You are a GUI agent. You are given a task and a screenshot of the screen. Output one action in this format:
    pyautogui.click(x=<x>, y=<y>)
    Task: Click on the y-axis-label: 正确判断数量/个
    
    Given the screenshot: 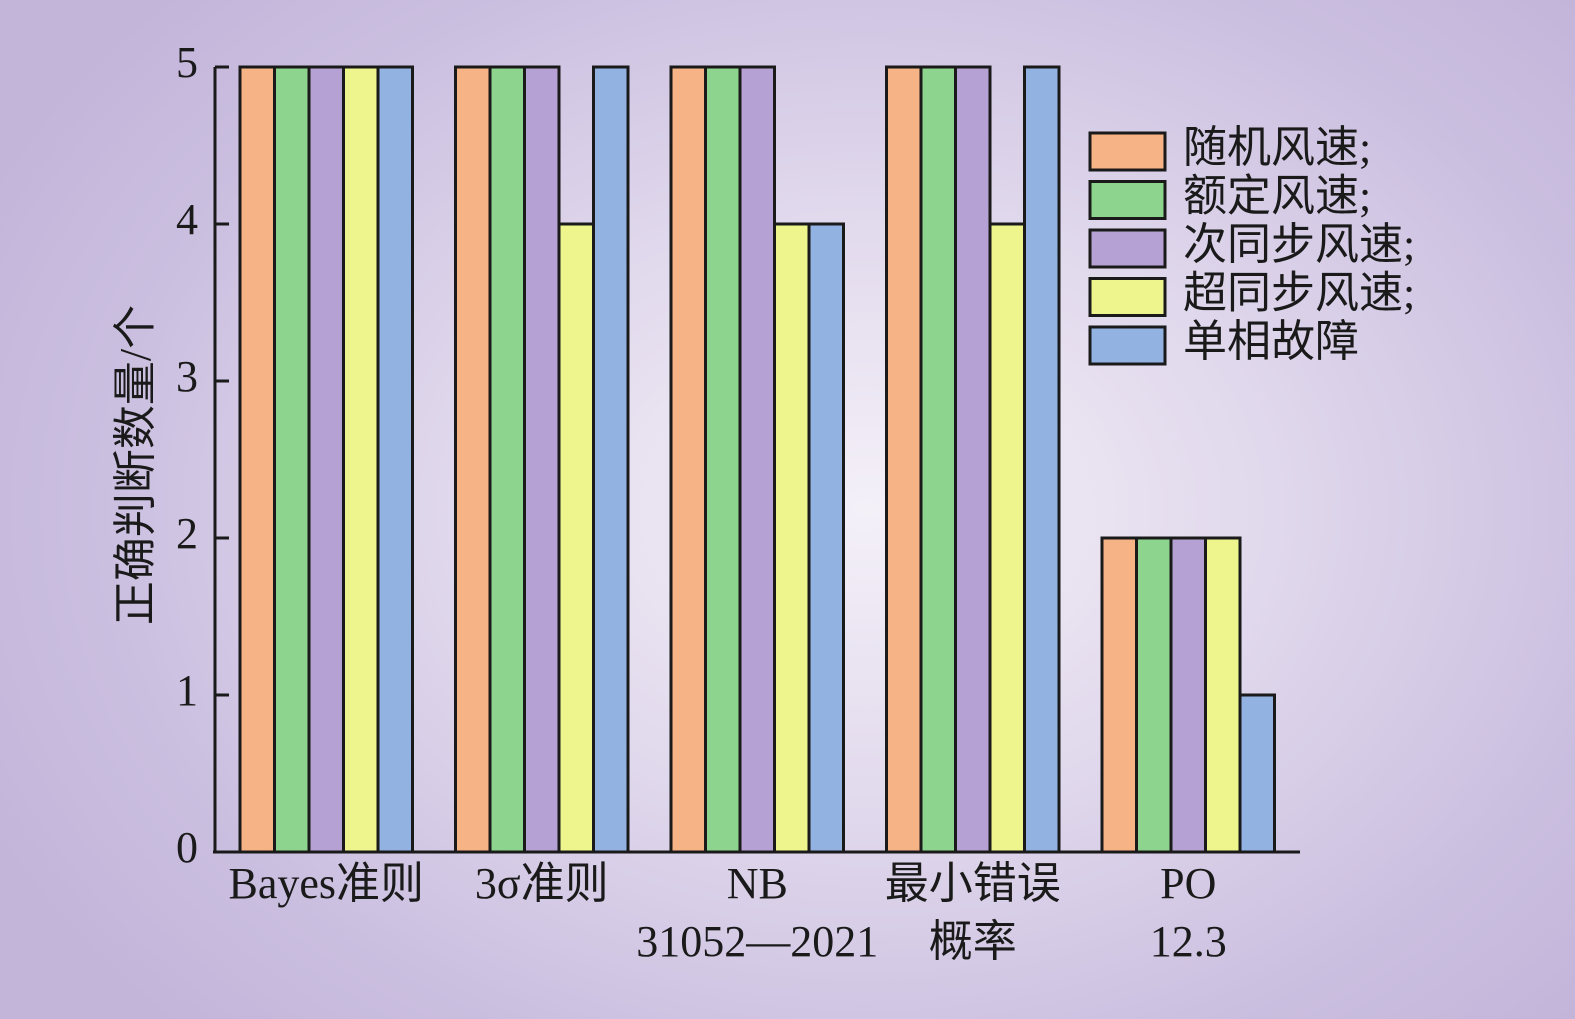 What is the action you would take?
    pyautogui.click(x=135, y=465)
    